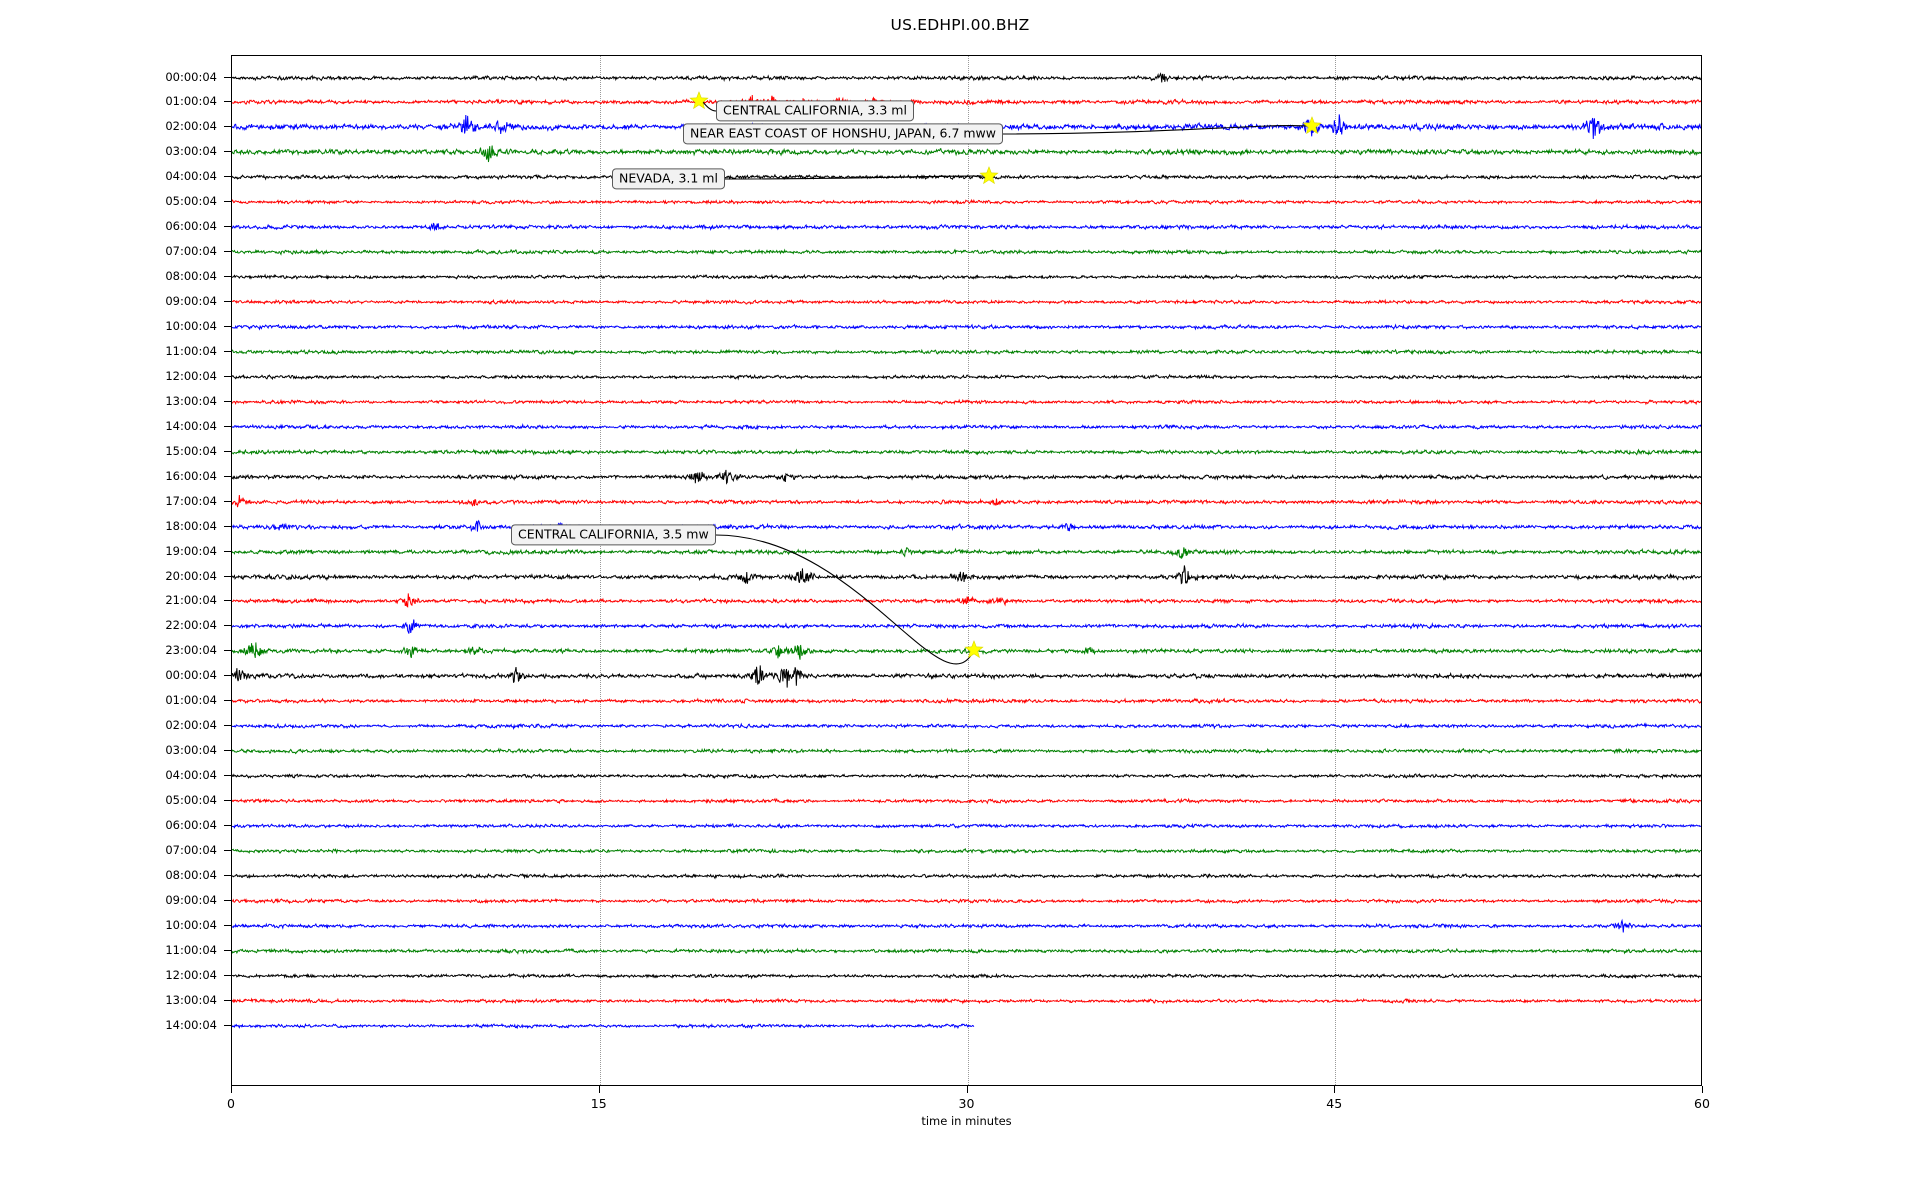 This screenshot has width=1920, height=1200. Describe the element at coordinates (1334, 1103) in the screenshot. I see `x-tick-label: 45` at that location.